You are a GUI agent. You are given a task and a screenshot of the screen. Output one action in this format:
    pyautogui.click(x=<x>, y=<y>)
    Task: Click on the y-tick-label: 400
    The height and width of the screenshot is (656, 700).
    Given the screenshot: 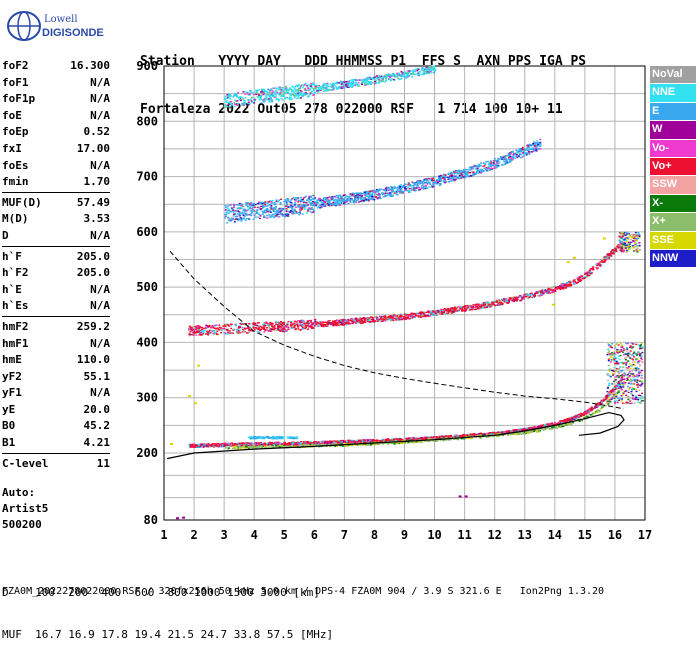 What is the action you would take?
    pyautogui.click(x=147, y=342)
    